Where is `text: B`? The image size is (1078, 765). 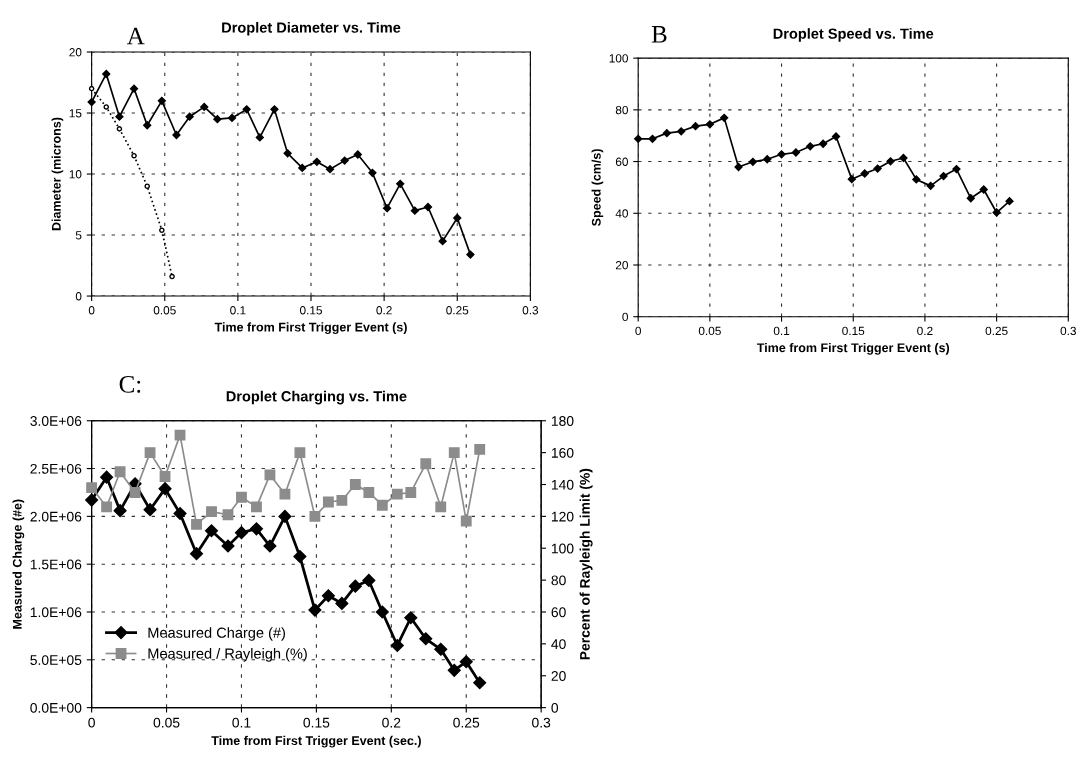 text: B is located at coordinates (659, 34).